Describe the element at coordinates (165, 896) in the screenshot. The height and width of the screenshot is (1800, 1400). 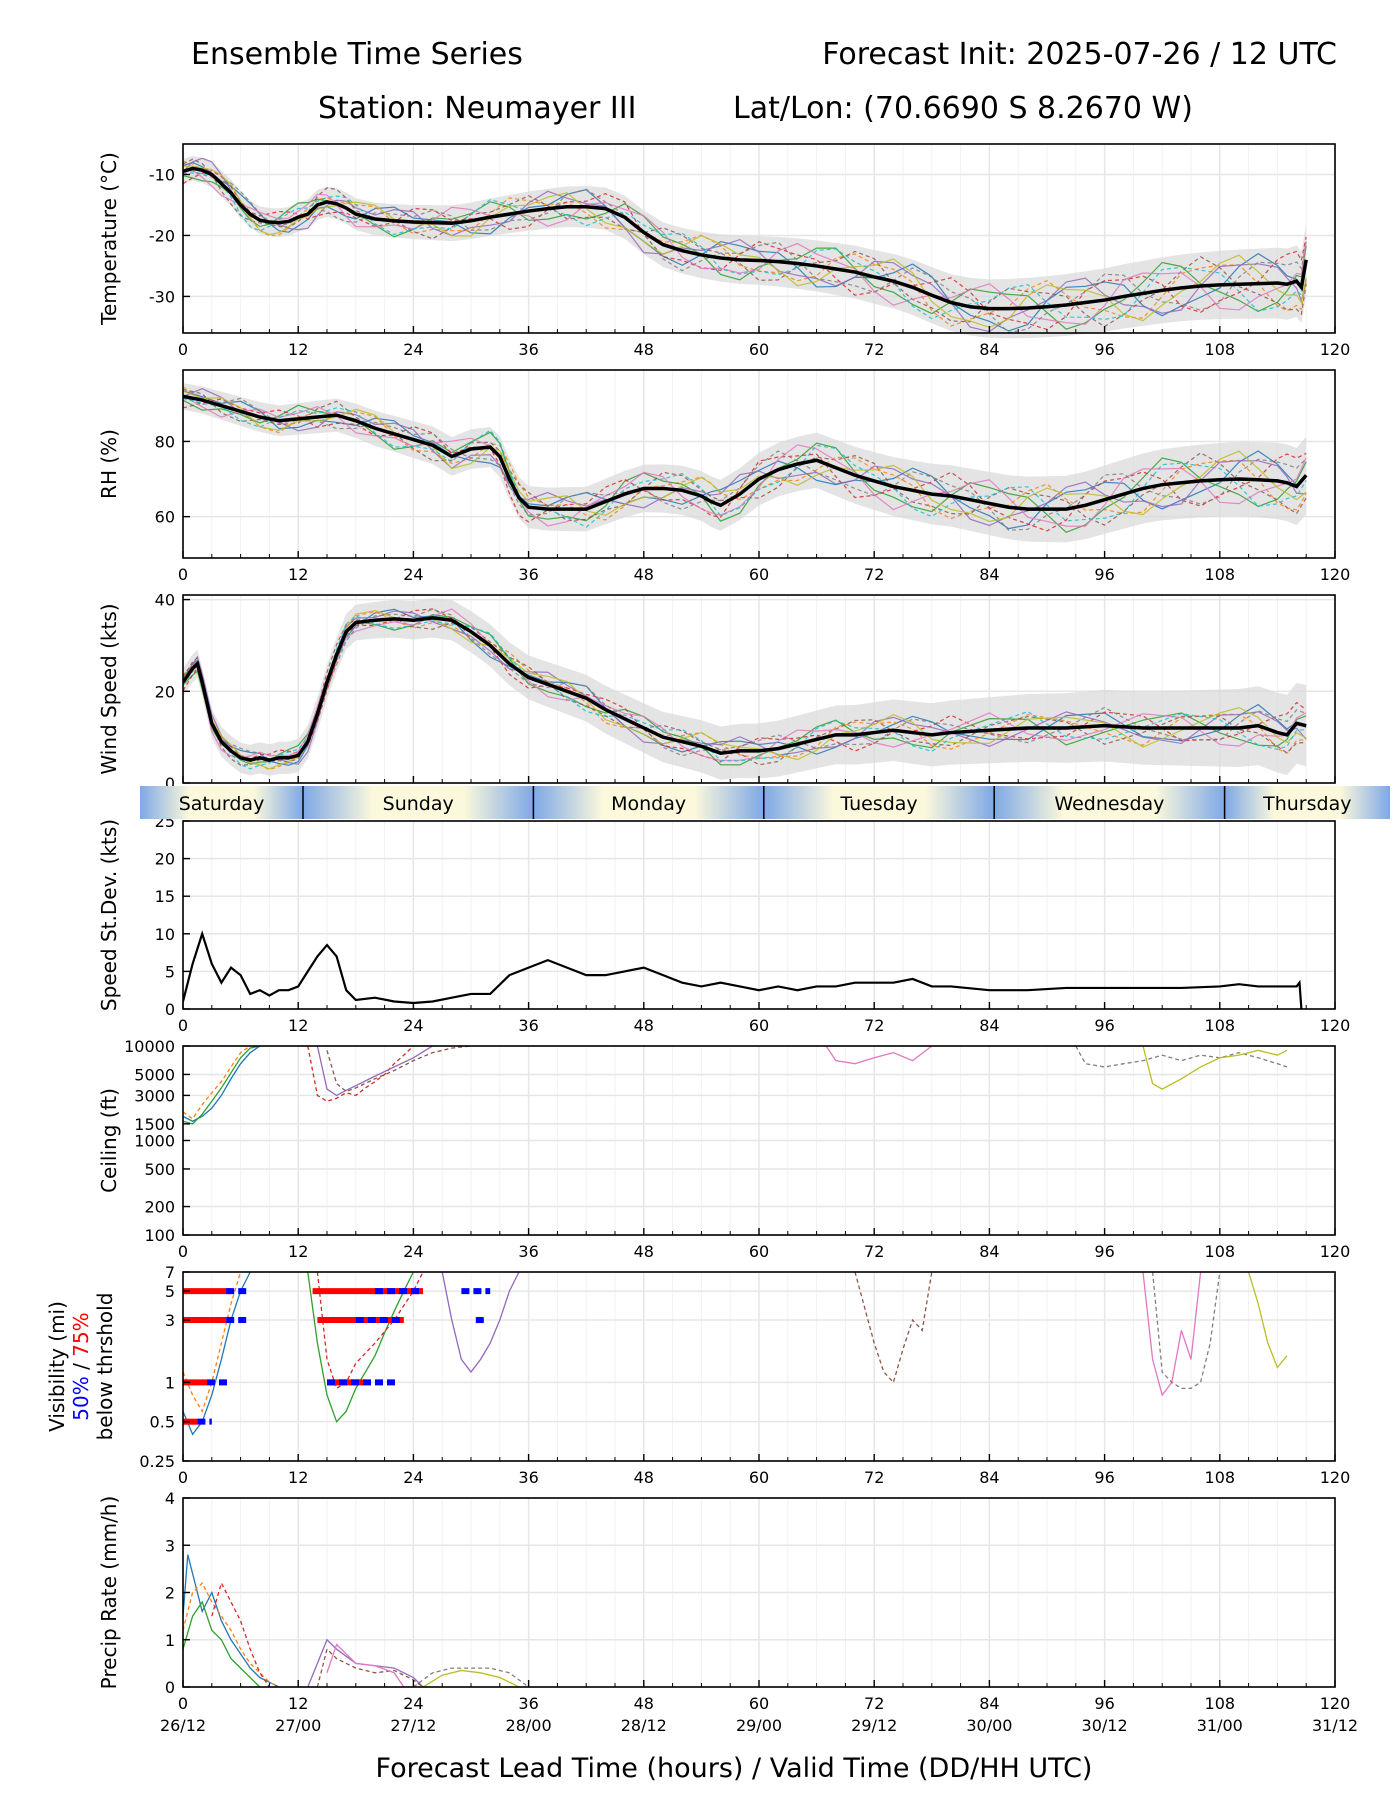
I see `y-tick-label: 15` at that location.